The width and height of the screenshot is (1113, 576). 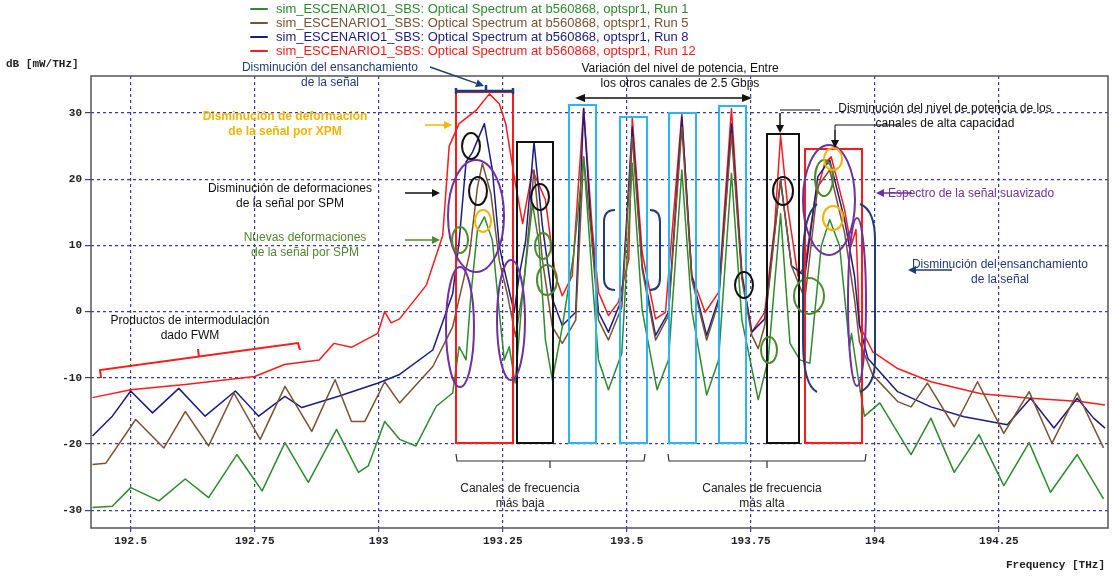 What do you see at coordinates (72, 509) in the screenshot?
I see `y-tick-label: -30` at bounding box center [72, 509].